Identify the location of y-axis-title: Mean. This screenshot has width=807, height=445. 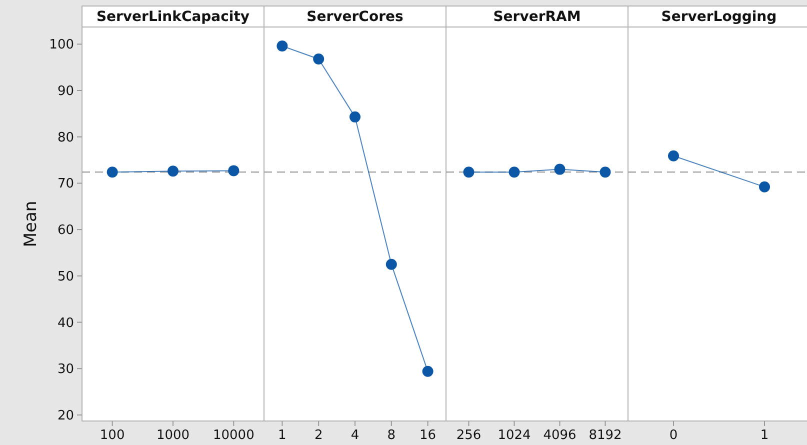
(31, 224).